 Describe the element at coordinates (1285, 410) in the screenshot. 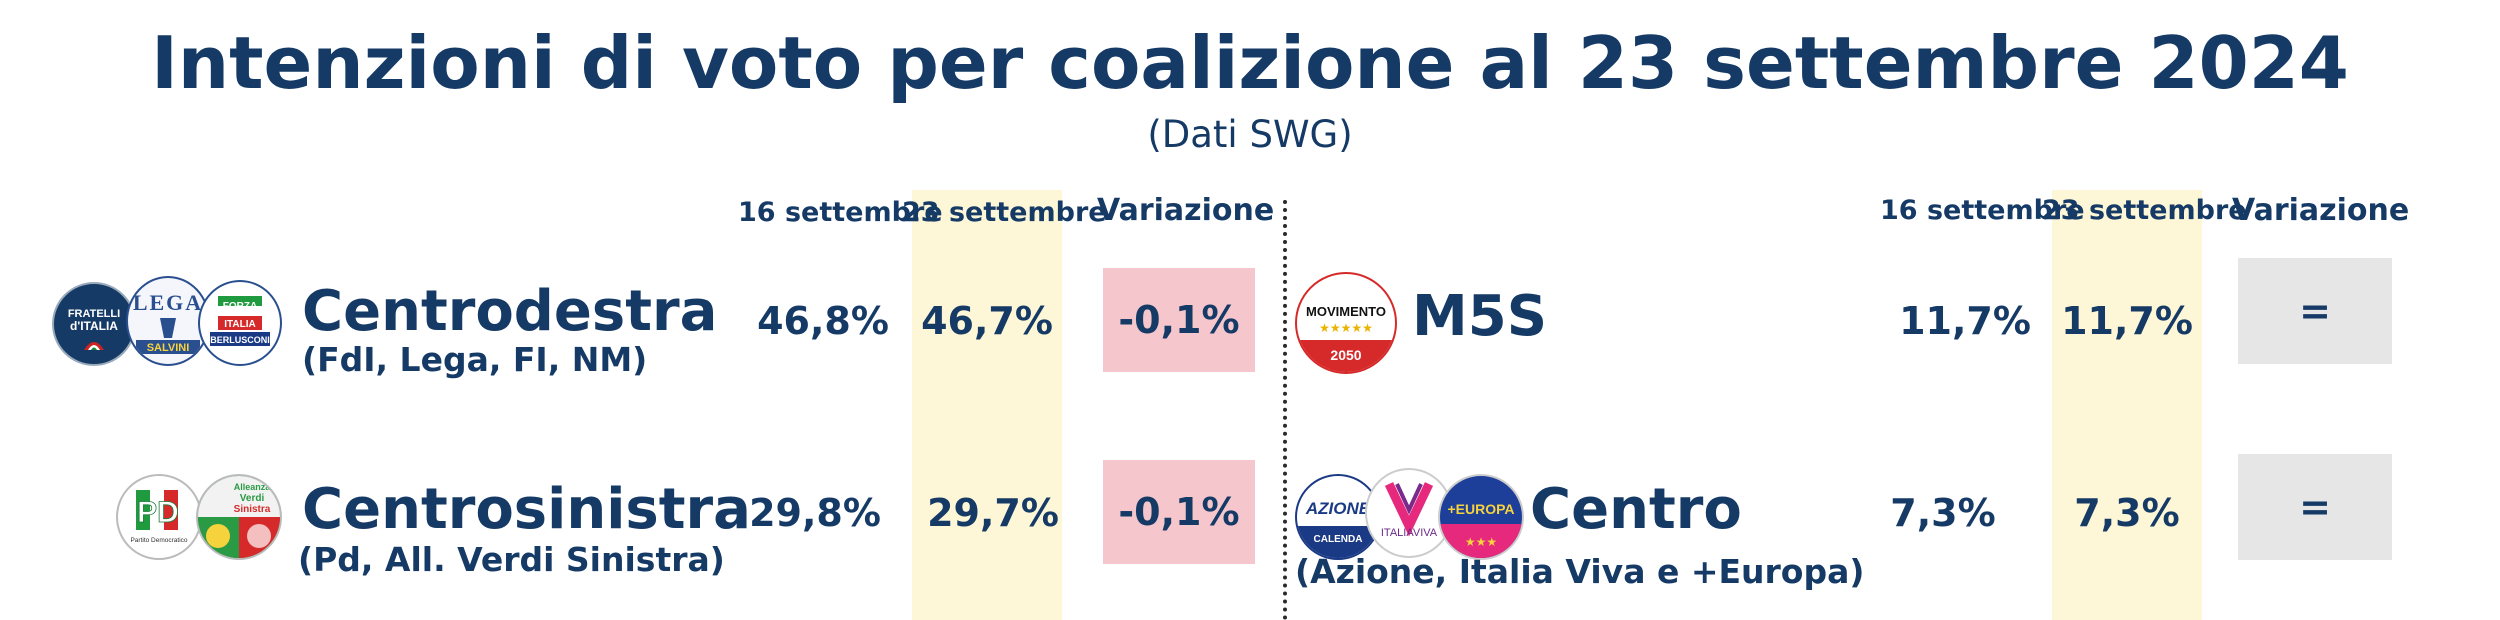

I see `column-divider` at that location.